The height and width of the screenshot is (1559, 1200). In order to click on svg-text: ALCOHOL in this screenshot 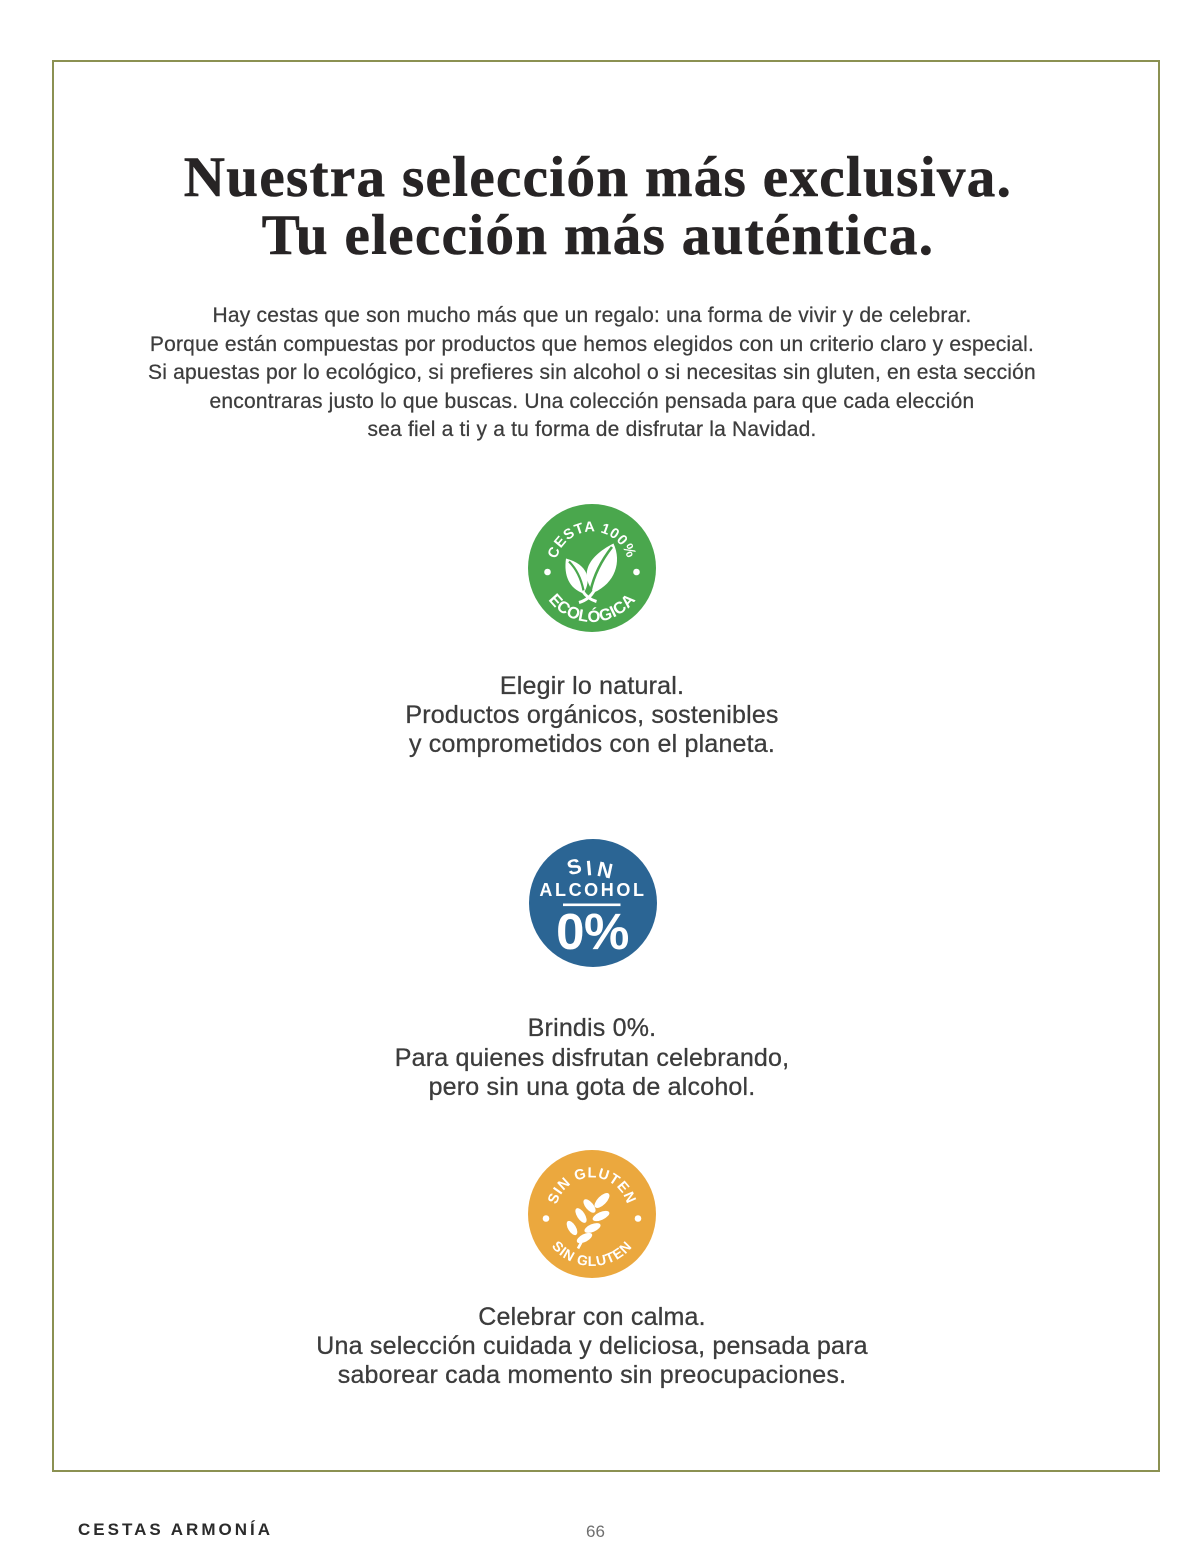, I will do `click(592, 890)`.